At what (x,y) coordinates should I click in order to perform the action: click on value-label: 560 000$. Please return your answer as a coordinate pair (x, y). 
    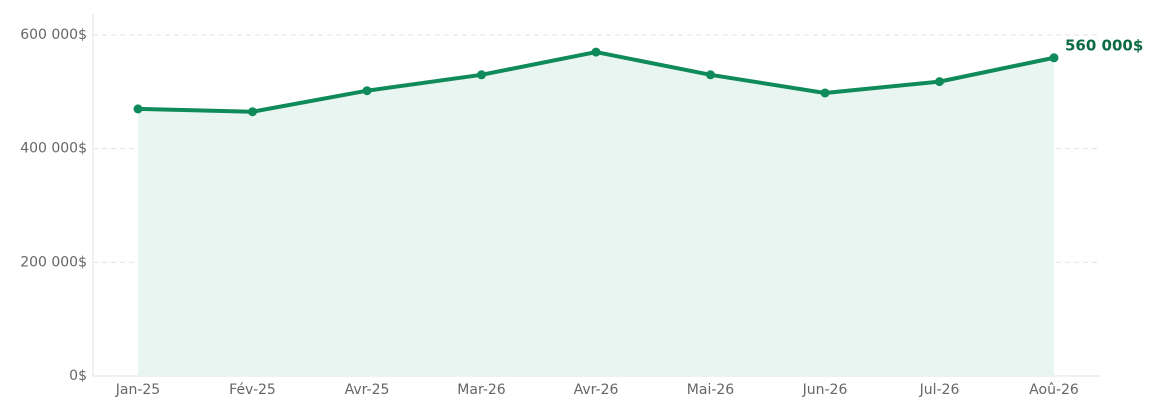
    Looking at the image, I should click on (1104, 45).